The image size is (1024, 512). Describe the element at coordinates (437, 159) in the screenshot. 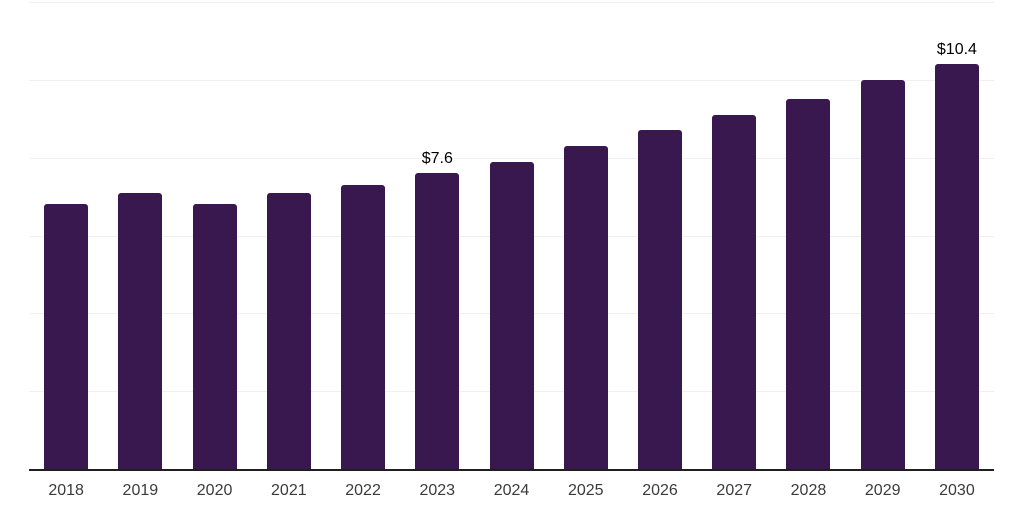

I see `value-label-2023: $7.6` at that location.